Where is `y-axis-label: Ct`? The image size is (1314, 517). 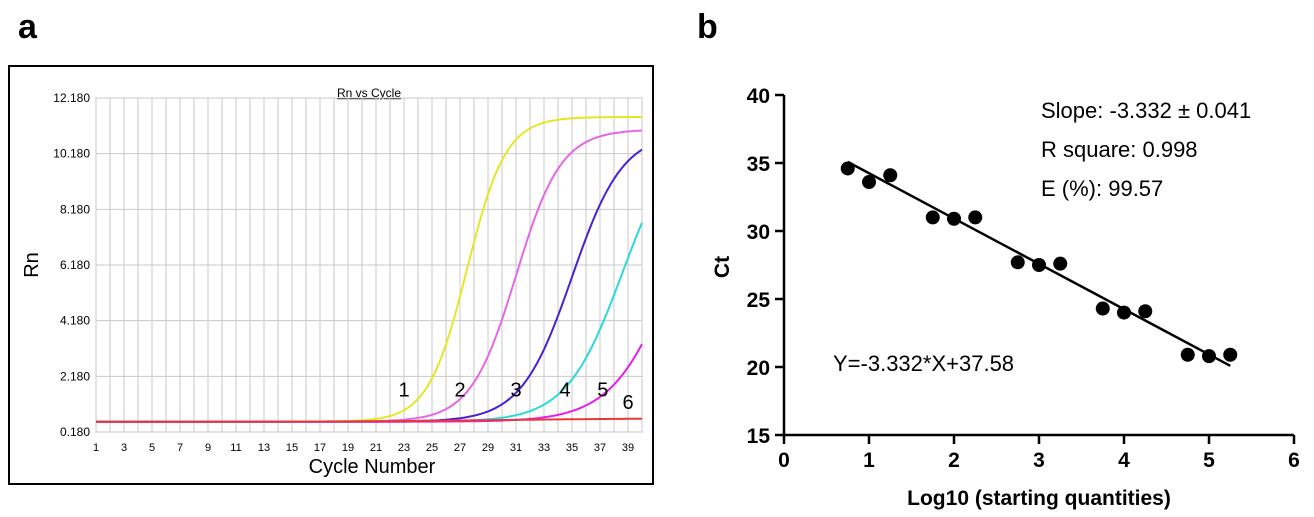 y-axis-label: Ct is located at coordinates (722, 267).